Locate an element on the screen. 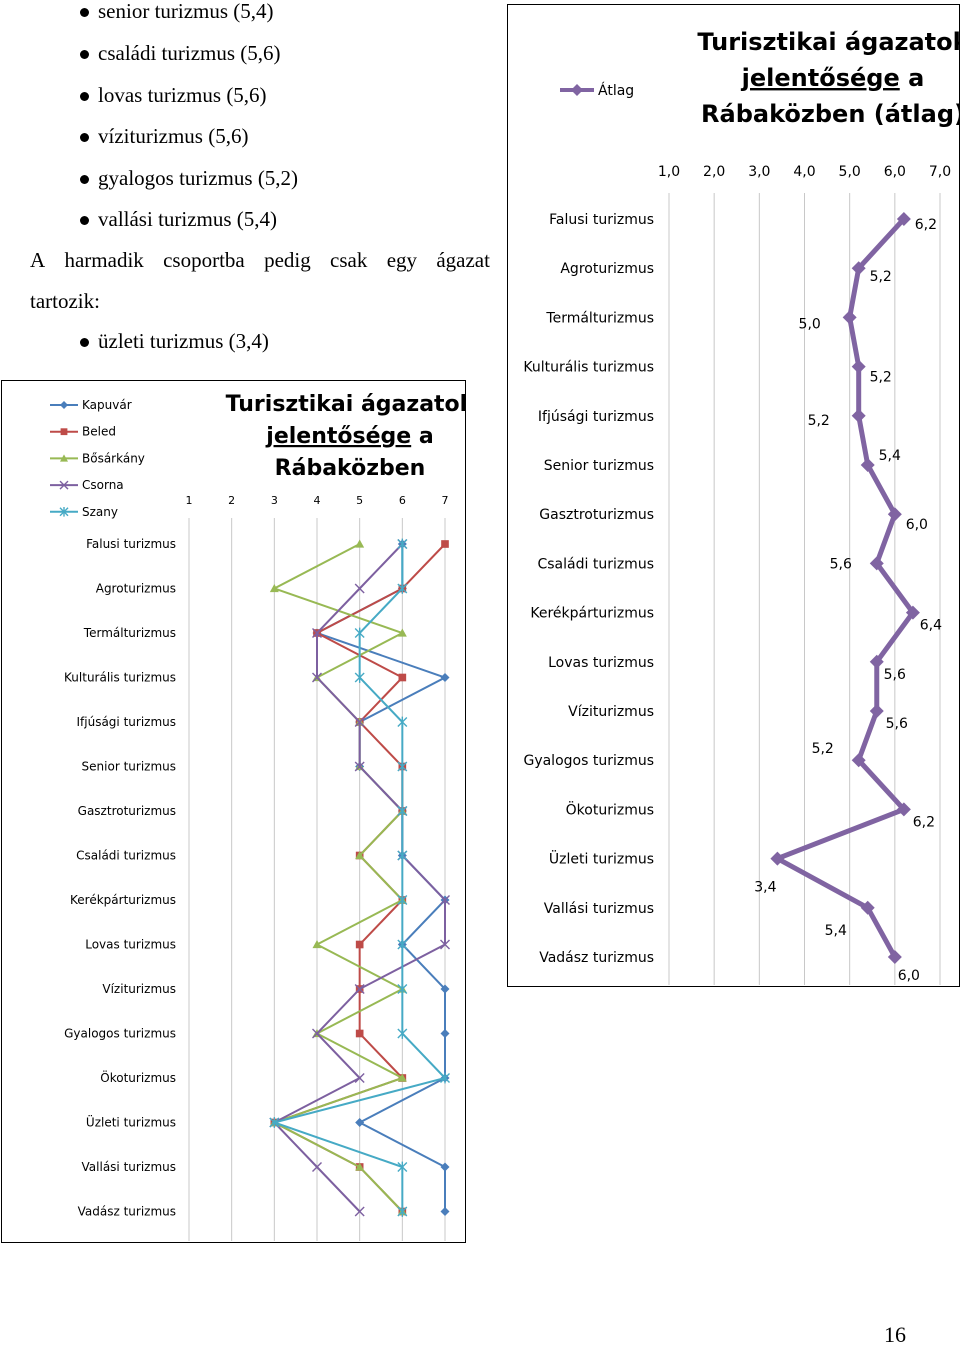 The height and width of the screenshot is (1348, 960). x-tick-label: 4,0 is located at coordinates (804, 172).